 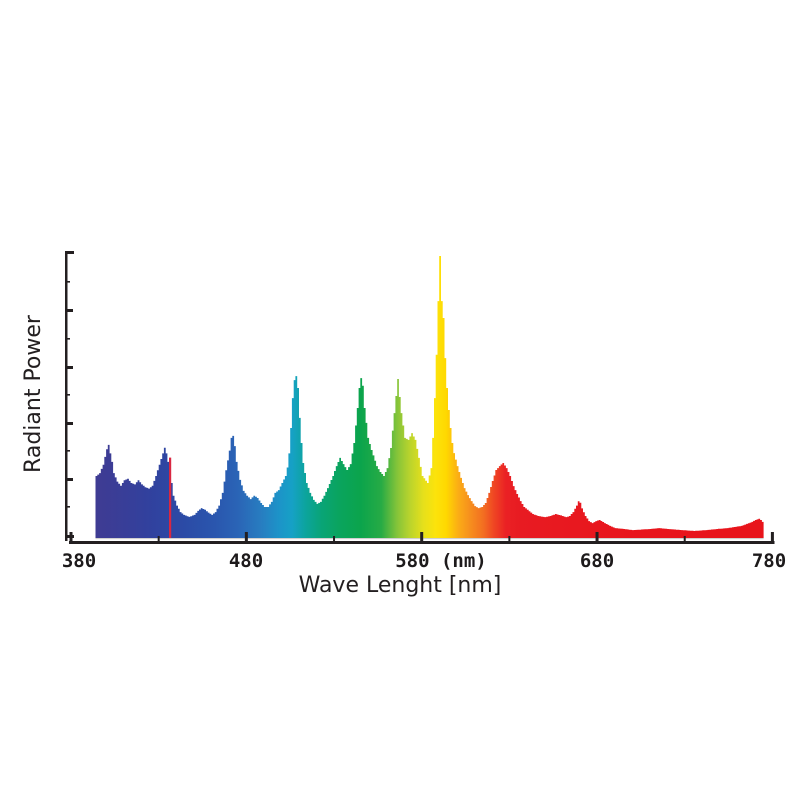 What do you see at coordinates (246, 561) in the screenshot?
I see `x-tick-label-480: 480` at bounding box center [246, 561].